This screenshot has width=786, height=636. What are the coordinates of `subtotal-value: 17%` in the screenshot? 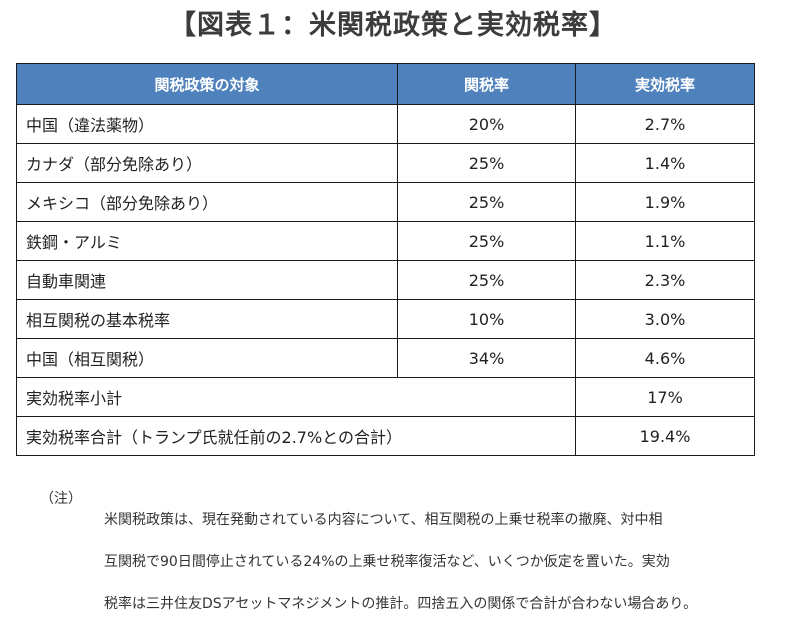 It's located at (665, 397).